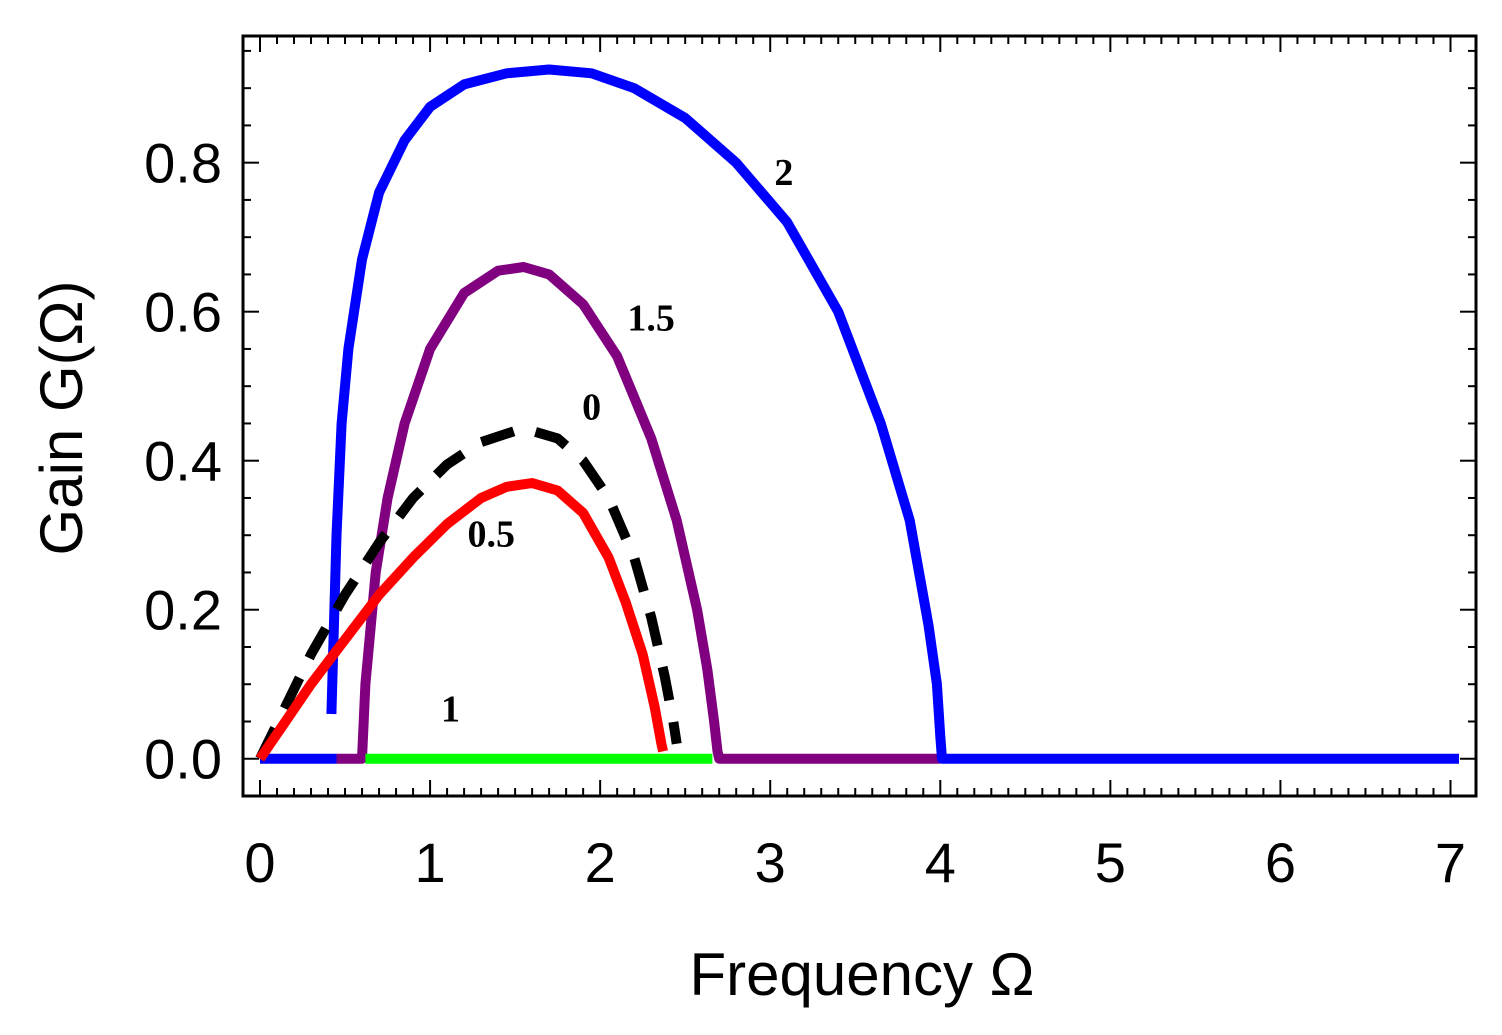  I want to click on x-axis-label: Frequency Ω, so click(862, 974).